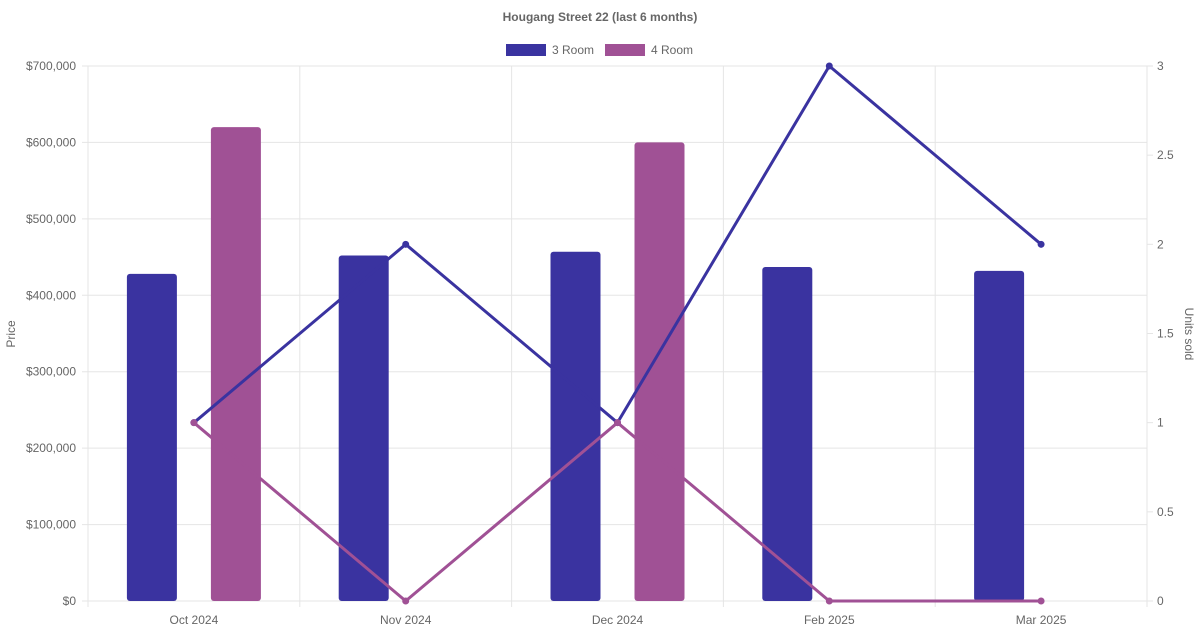  What do you see at coordinates (1041, 620) in the screenshot?
I see `x-tick-label: Mar 2025` at bounding box center [1041, 620].